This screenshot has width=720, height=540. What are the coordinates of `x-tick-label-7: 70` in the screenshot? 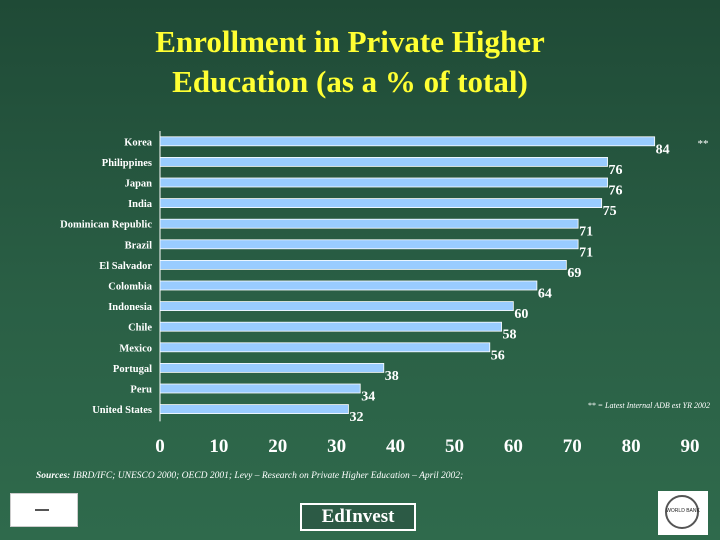 It's located at (572, 446).